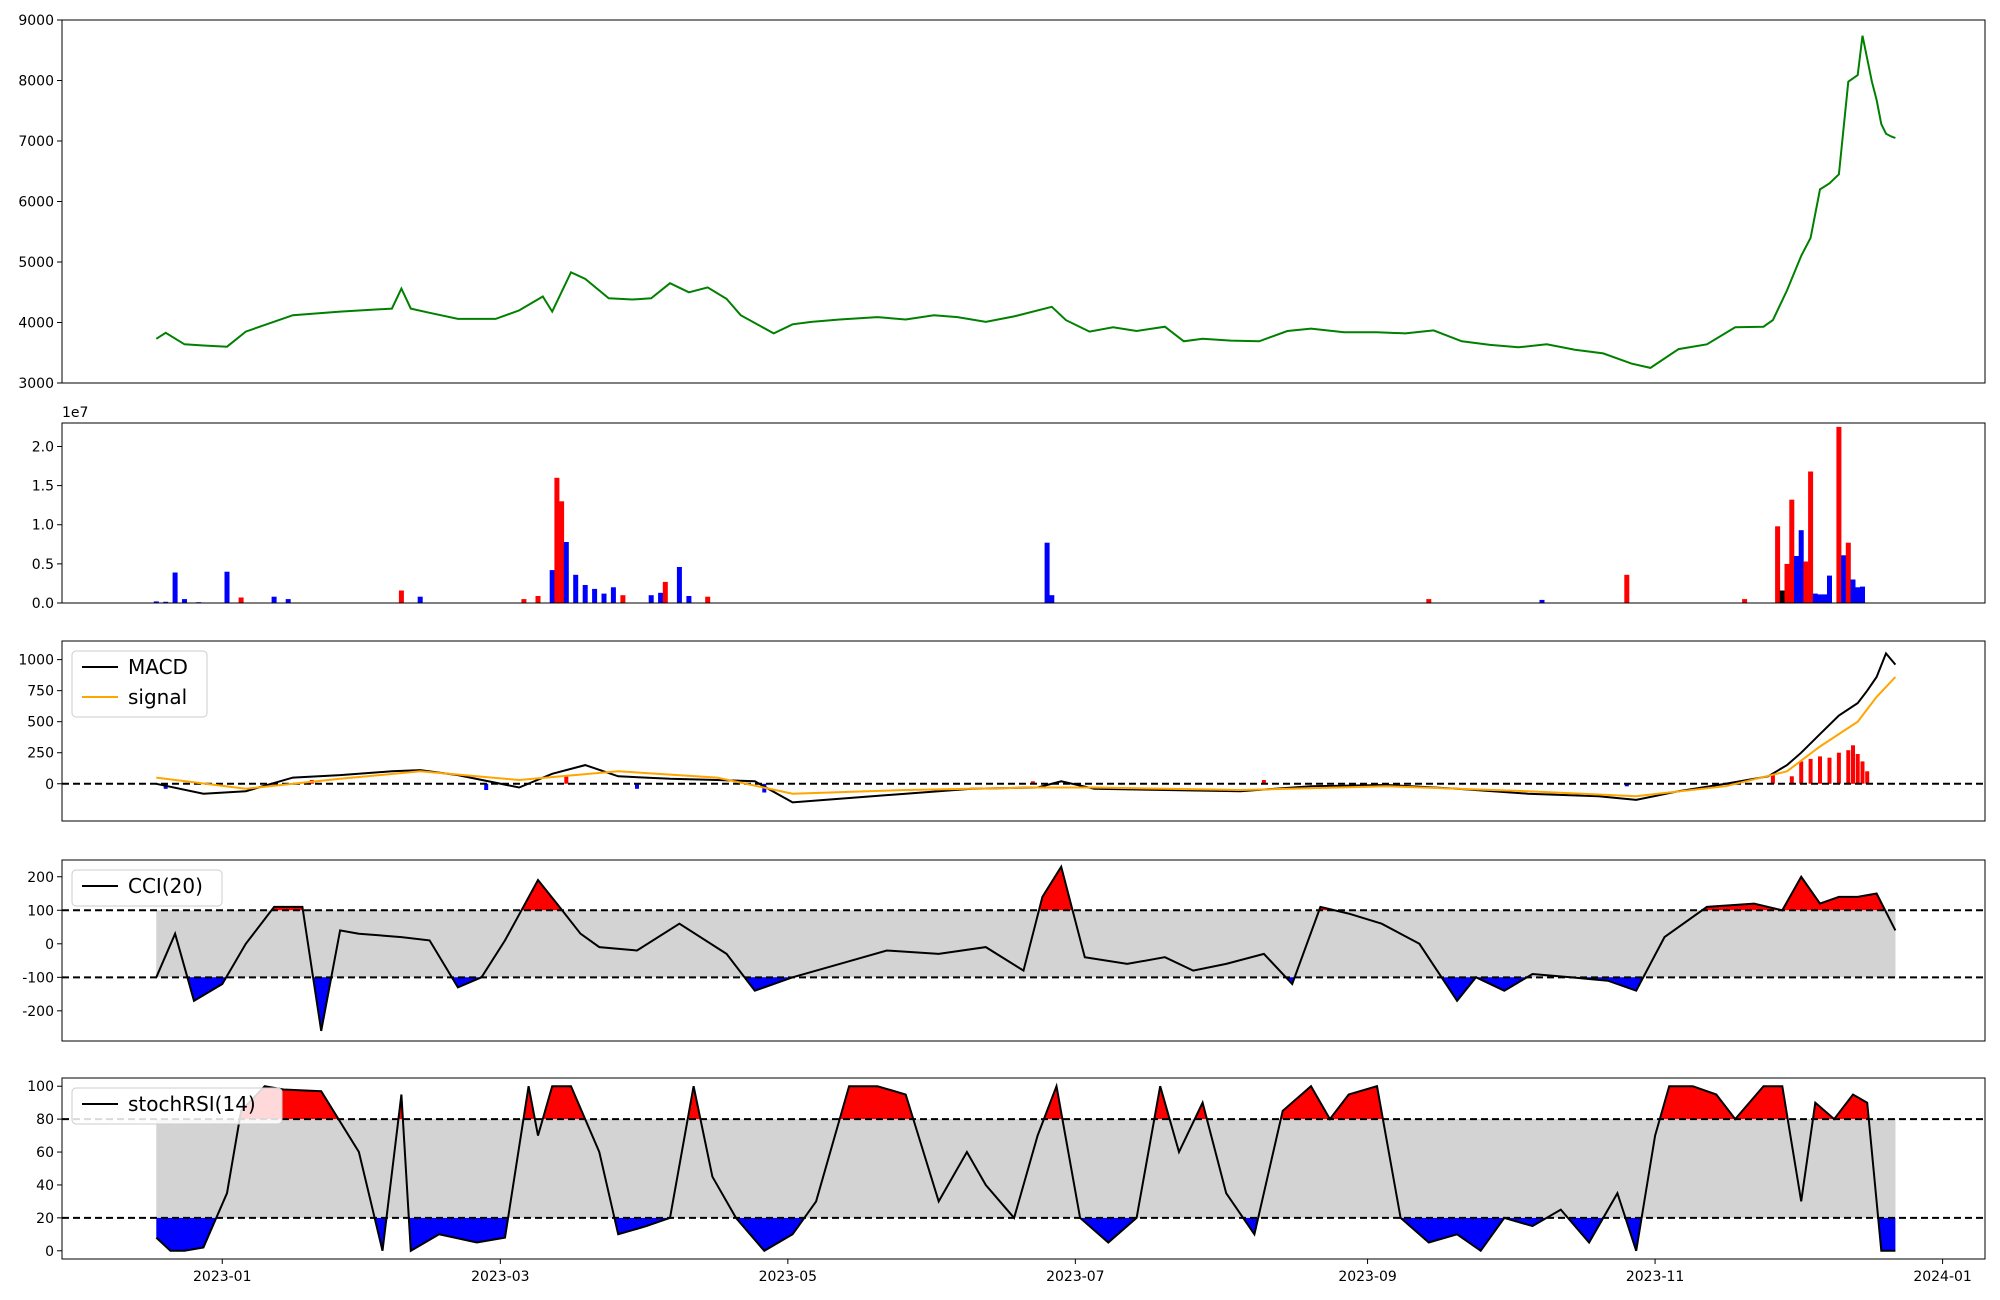  What do you see at coordinates (40, 754) in the screenshot?
I see `macd-ytick-label: 250` at bounding box center [40, 754].